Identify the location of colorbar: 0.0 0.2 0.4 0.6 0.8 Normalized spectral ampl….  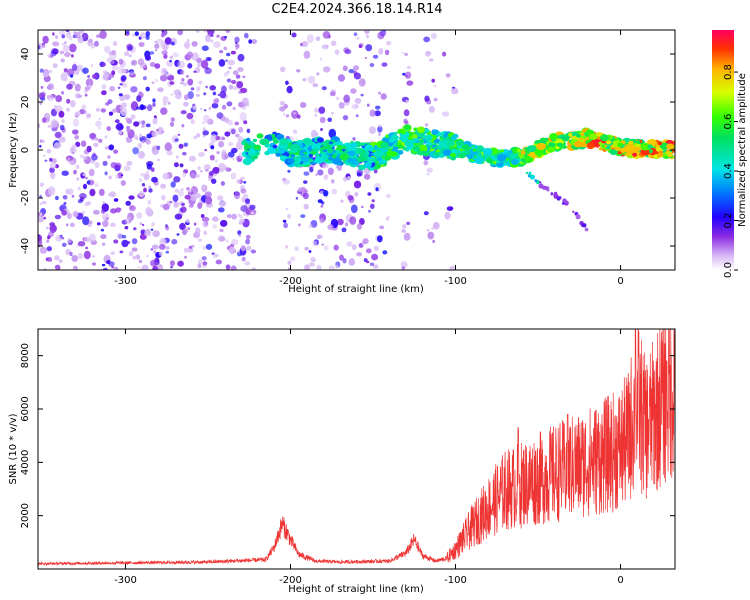
(730, 154).